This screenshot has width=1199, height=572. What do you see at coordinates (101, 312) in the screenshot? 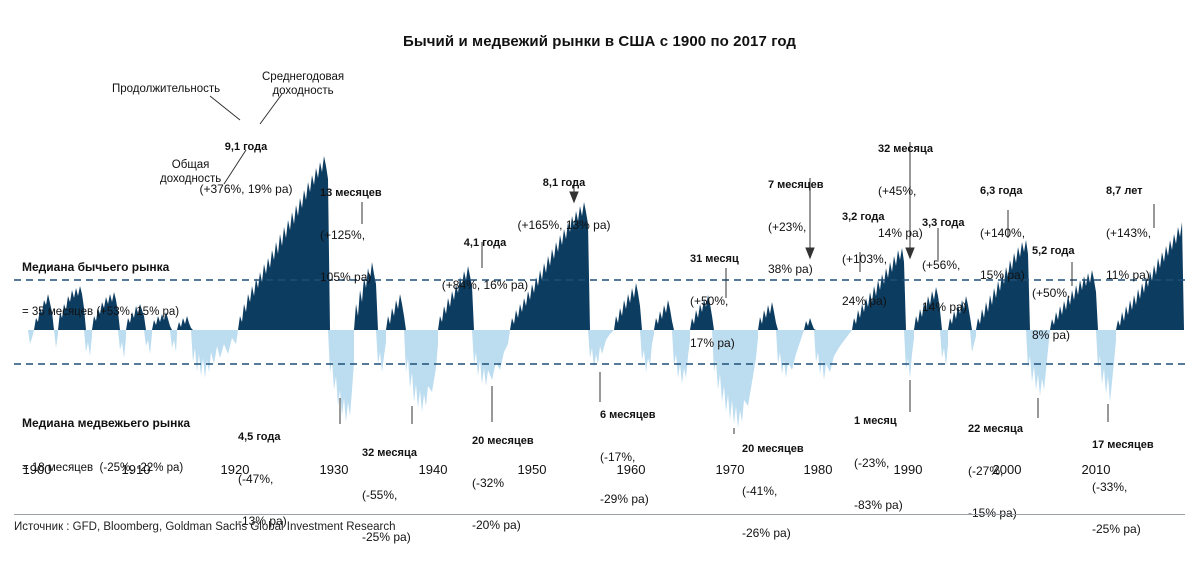
I see `median-bull-line2: = 35 месяцев (+53%, 15% pa)` at bounding box center [101, 312].